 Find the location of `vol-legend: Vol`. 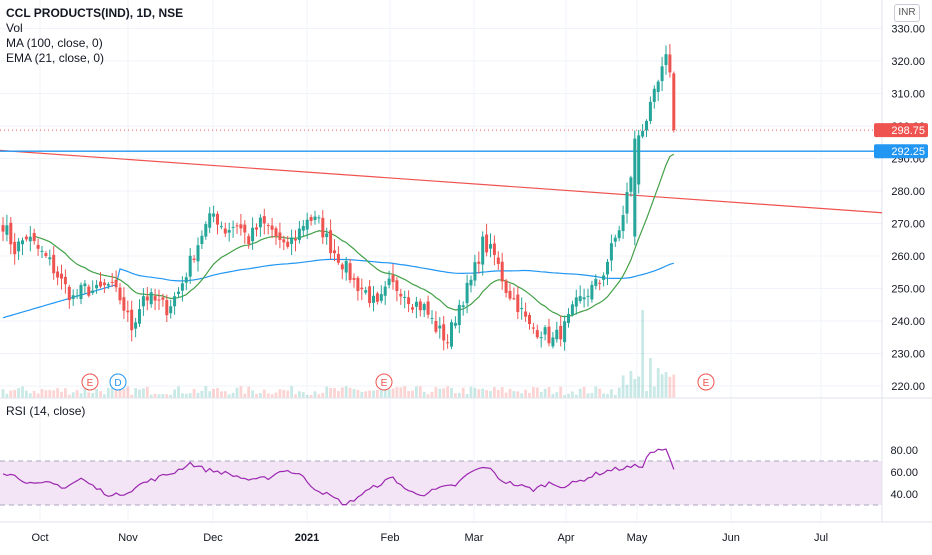

vol-legend: Vol is located at coordinates (14, 28).